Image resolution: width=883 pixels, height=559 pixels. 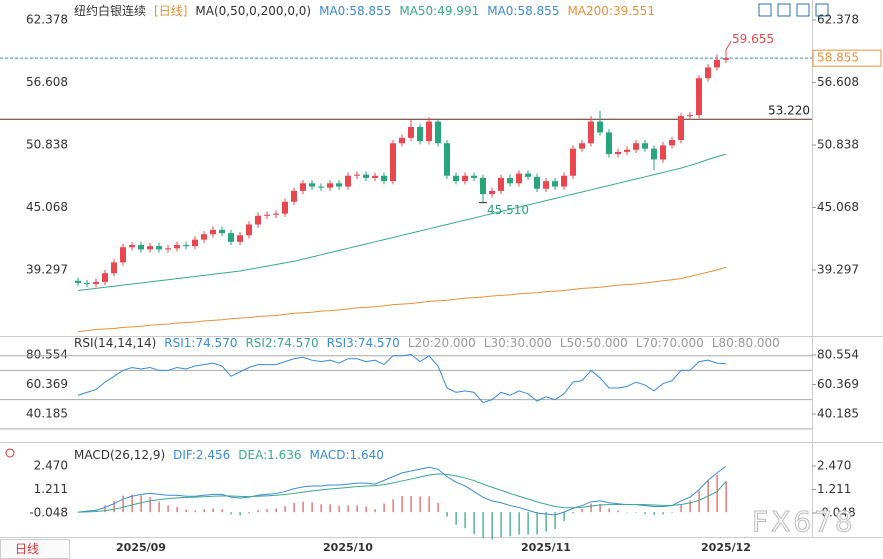 I want to click on y-tick-label: 39.297, so click(x=838, y=269).